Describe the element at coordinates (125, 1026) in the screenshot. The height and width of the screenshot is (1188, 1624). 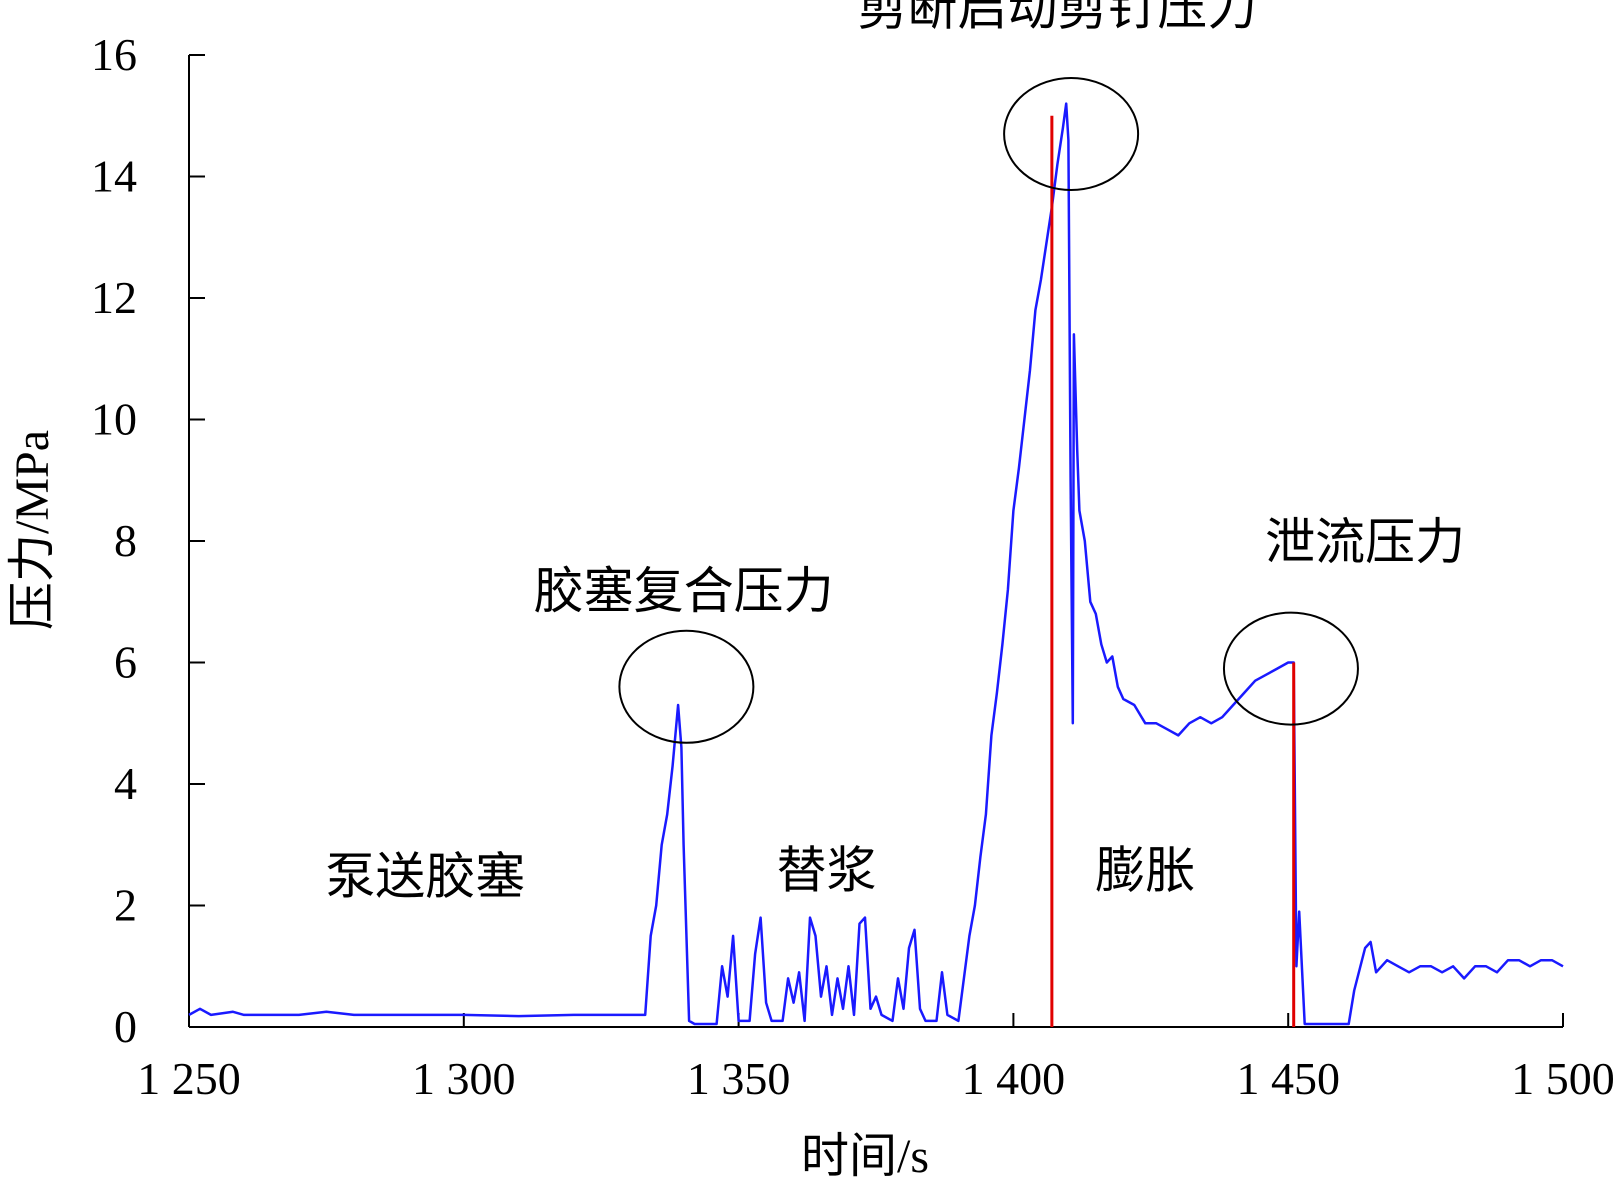
I see `y-tick-label: 0` at that location.